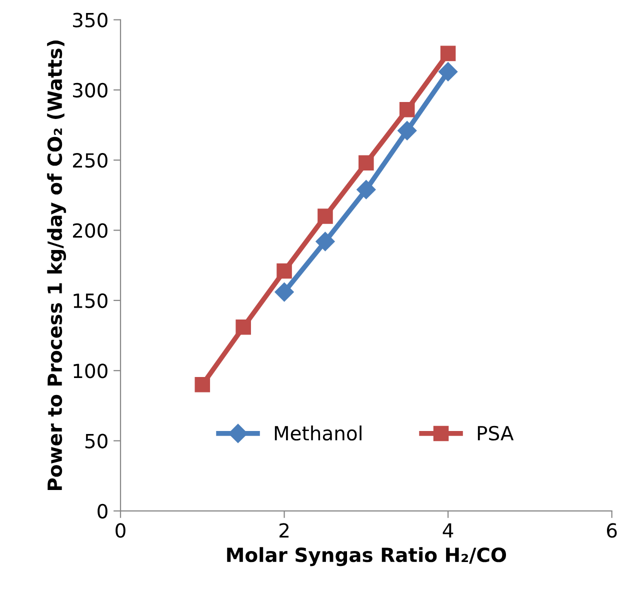 Image resolution: width=618 pixels, height=599 pixels. I want to click on x-tick-label: 0, so click(121, 530).